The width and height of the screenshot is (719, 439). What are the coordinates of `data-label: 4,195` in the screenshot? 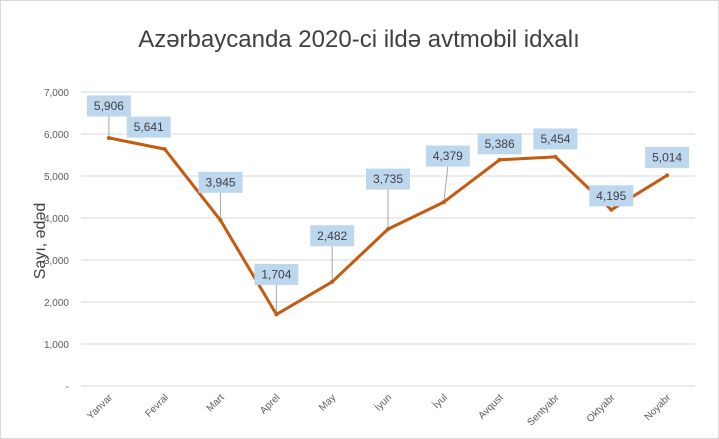 It's located at (611, 196).